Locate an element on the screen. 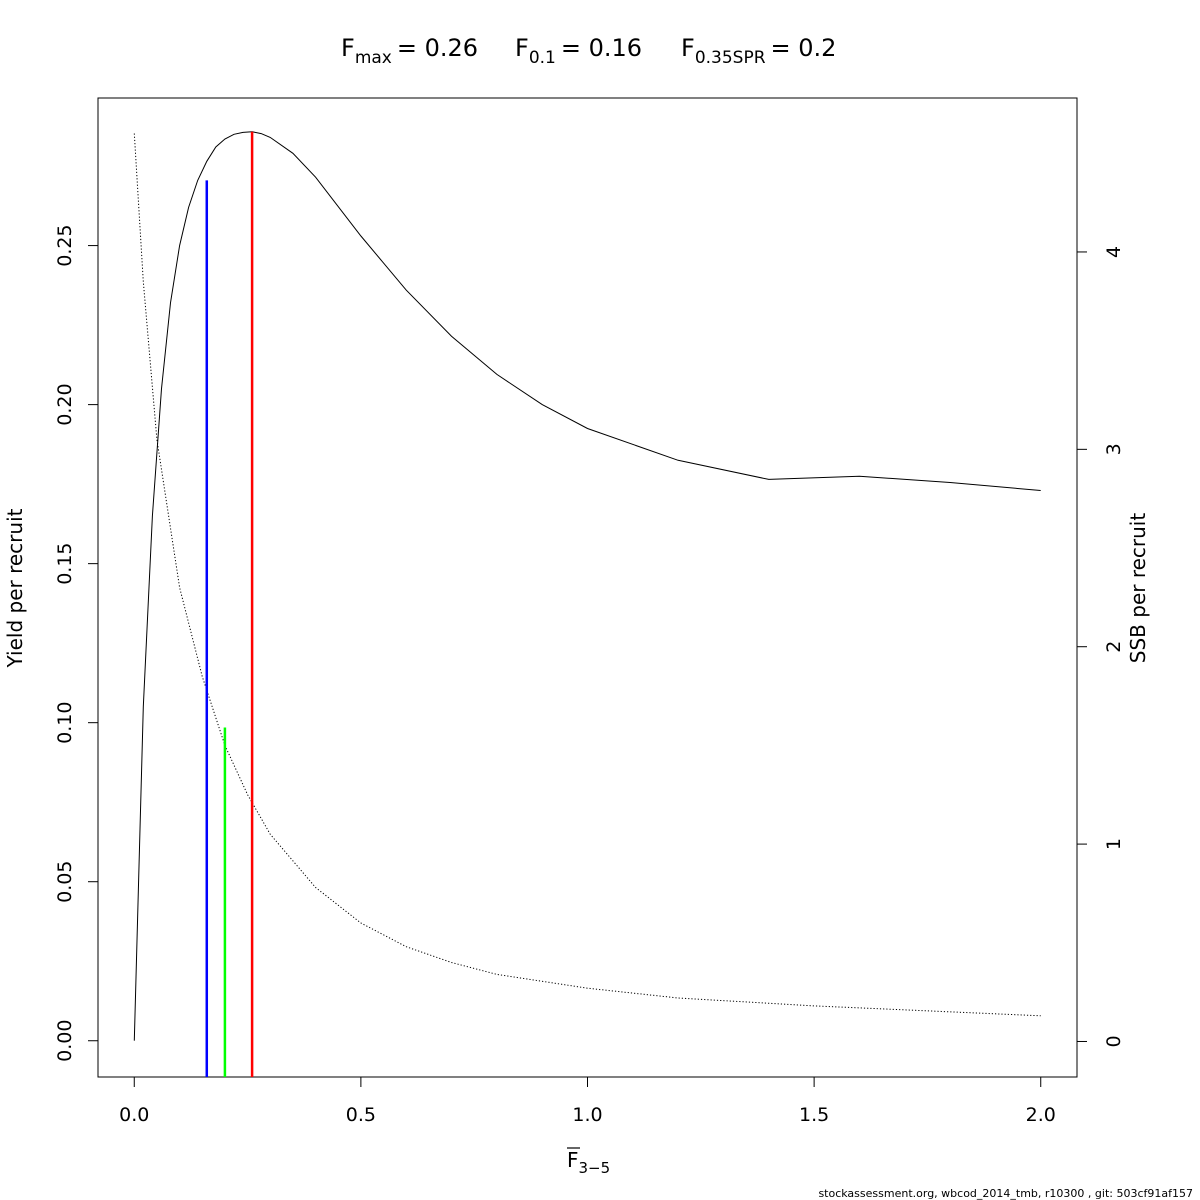 This screenshot has width=1200, height=1200. y-tick-label: 0.00 is located at coordinates (65, 1041).